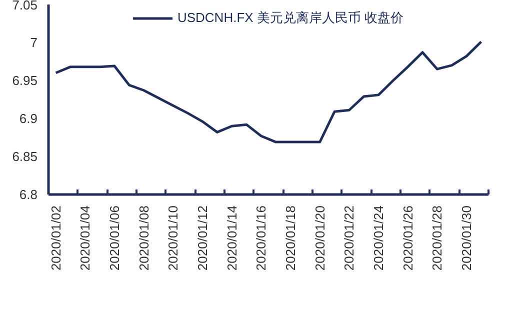 The height and width of the screenshot is (321, 506). I want to click on x-tick-label: 2020/01/24, so click(378, 238).